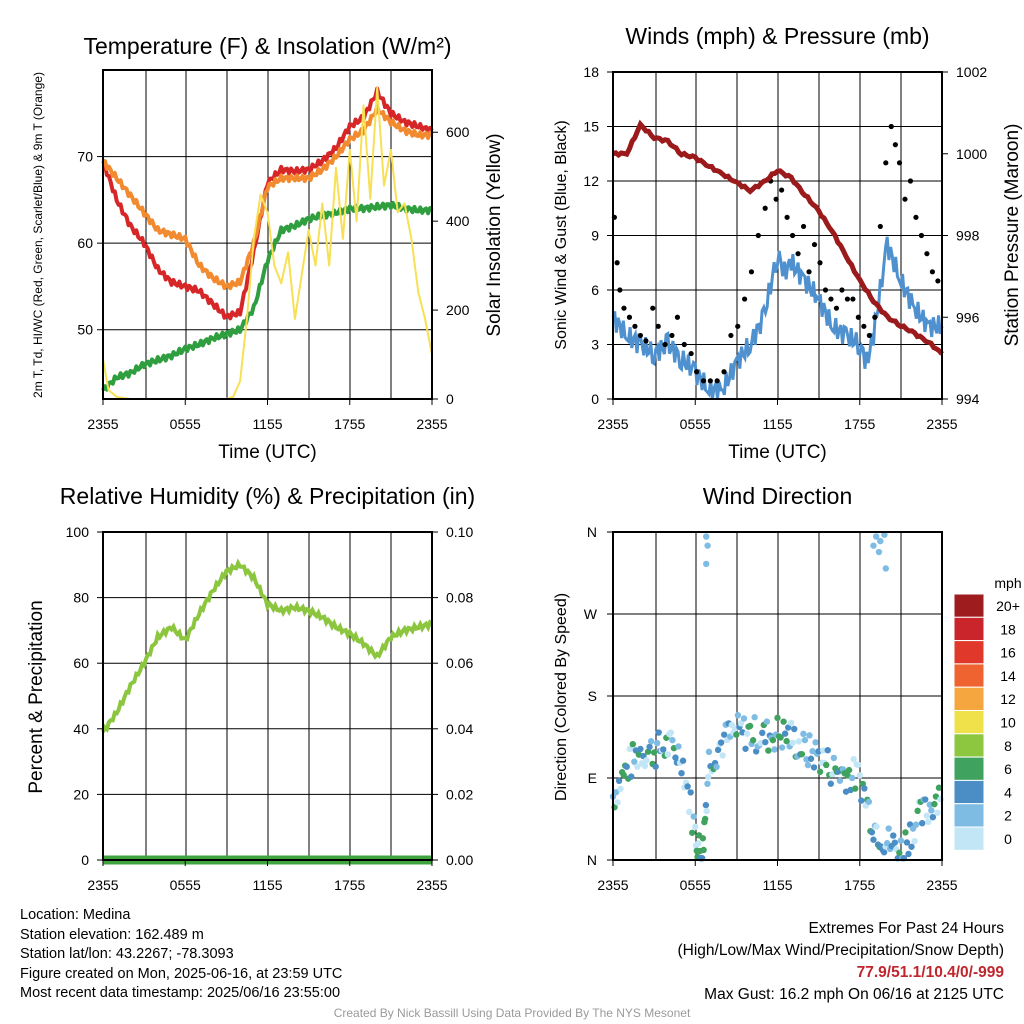 The width and height of the screenshot is (1024, 1024). What do you see at coordinates (85, 330) in the screenshot?
I see `y-tick-label: 50` at bounding box center [85, 330].